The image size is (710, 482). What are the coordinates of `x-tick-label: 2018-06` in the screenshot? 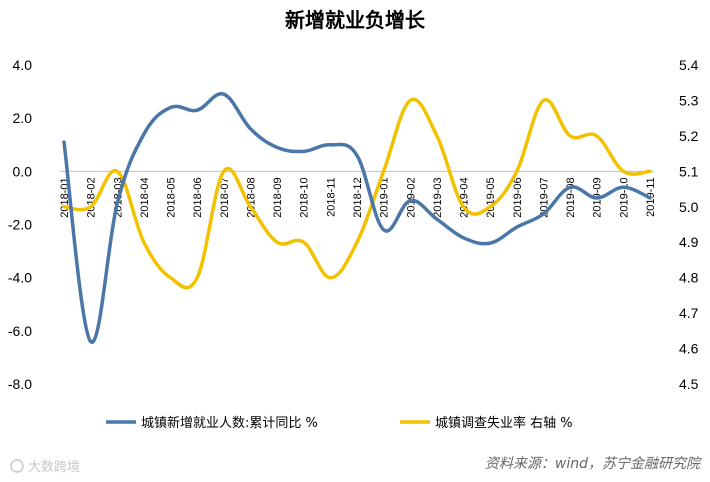 It's located at (198, 197).